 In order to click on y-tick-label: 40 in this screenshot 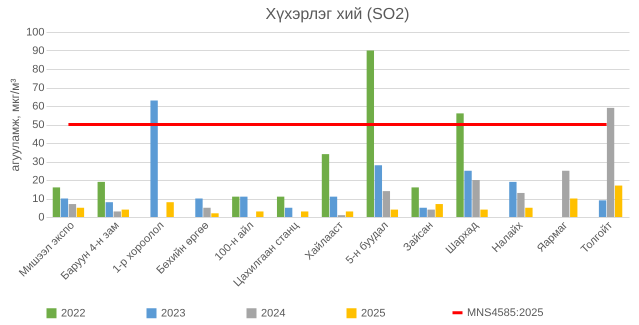, I will do `click(38, 144)`.